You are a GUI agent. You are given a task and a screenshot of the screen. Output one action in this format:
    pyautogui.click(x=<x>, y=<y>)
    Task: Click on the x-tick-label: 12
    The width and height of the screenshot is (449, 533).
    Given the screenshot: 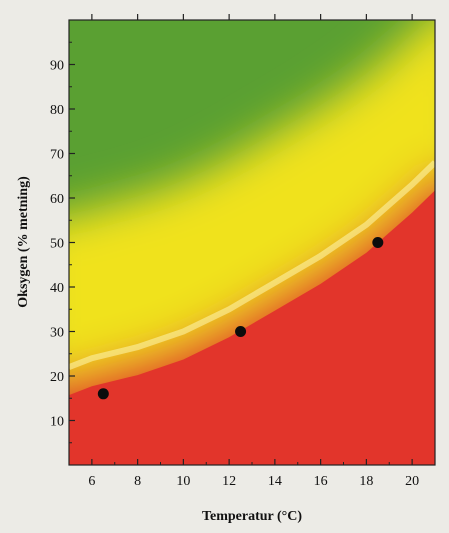 What is the action you would take?
    pyautogui.click(x=229, y=481)
    